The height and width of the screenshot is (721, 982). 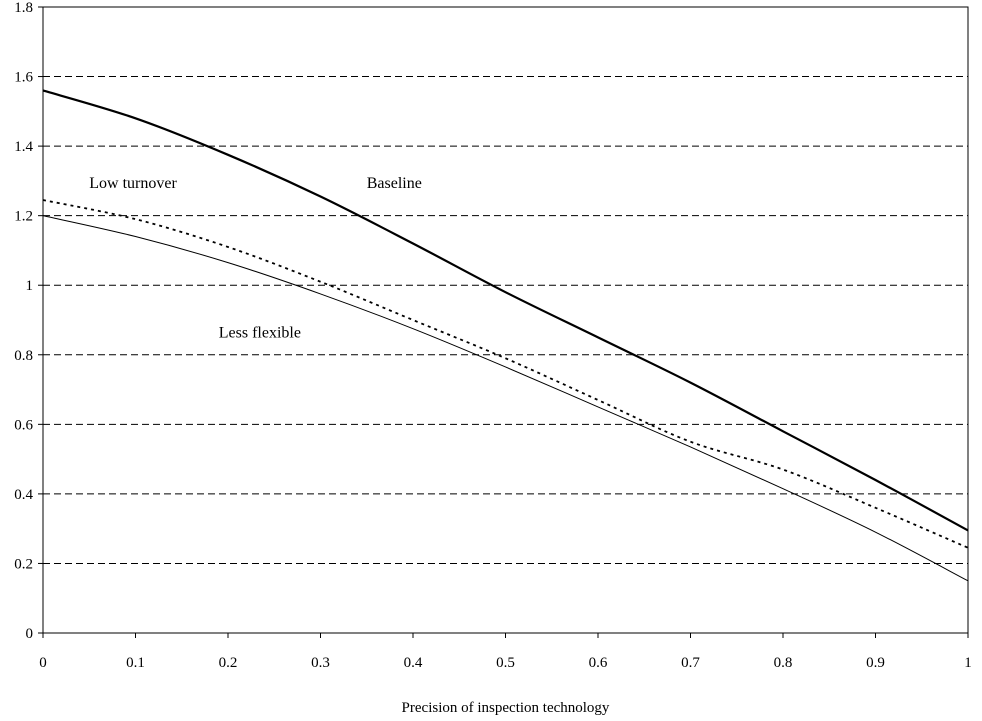 What do you see at coordinates (23, 8) in the screenshot?
I see `y-tick-label: 1.8` at bounding box center [23, 8].